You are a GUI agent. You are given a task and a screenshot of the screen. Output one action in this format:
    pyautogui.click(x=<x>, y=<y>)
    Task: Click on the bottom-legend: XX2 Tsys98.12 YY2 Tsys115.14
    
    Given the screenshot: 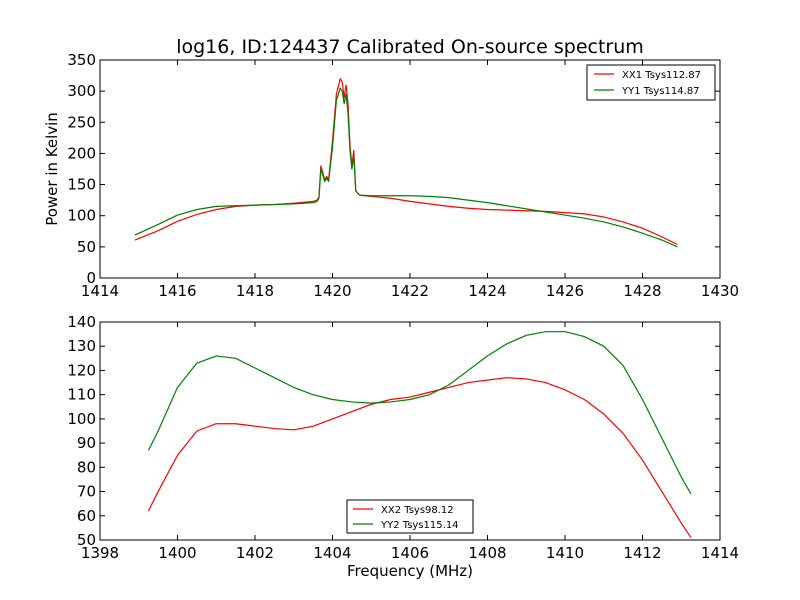 What is the action you would take?
    pyautogui.click(x=410, y=516)
    